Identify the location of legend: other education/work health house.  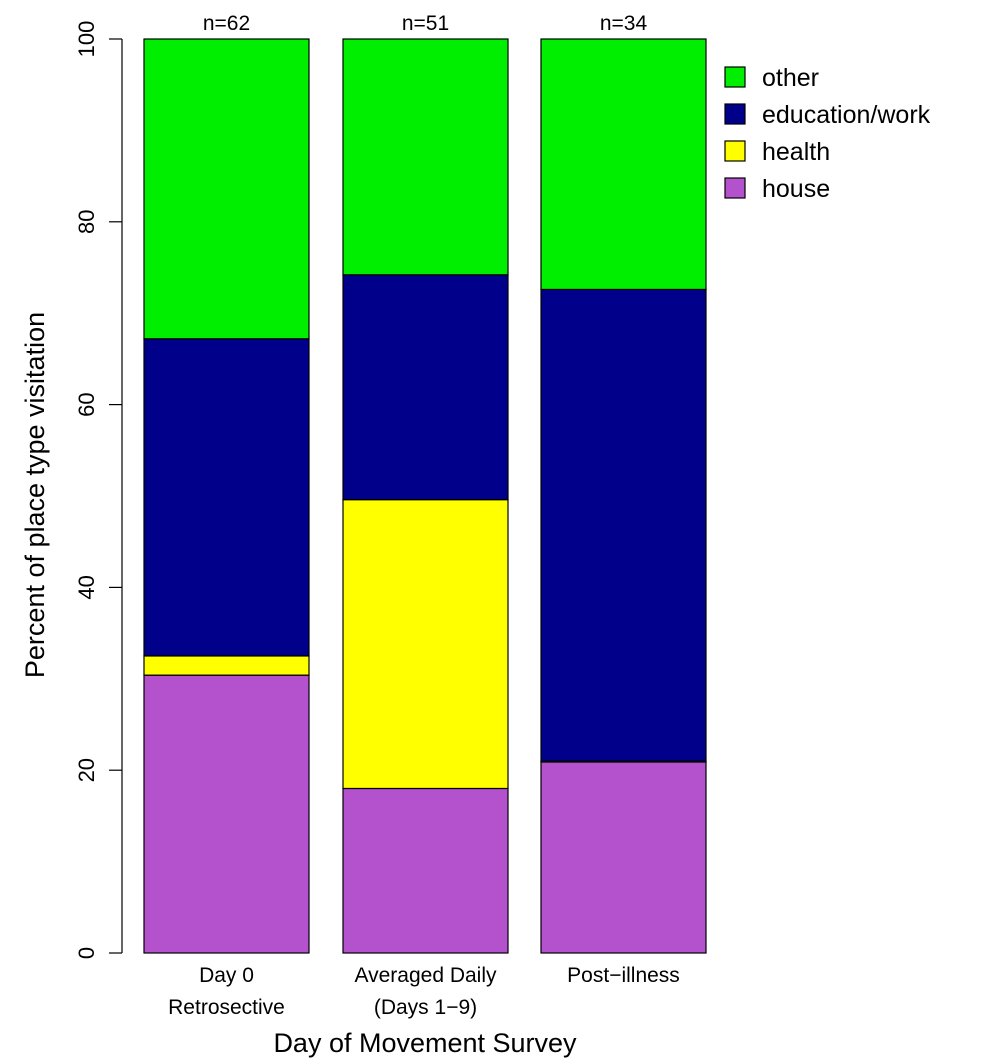
(827, 133).